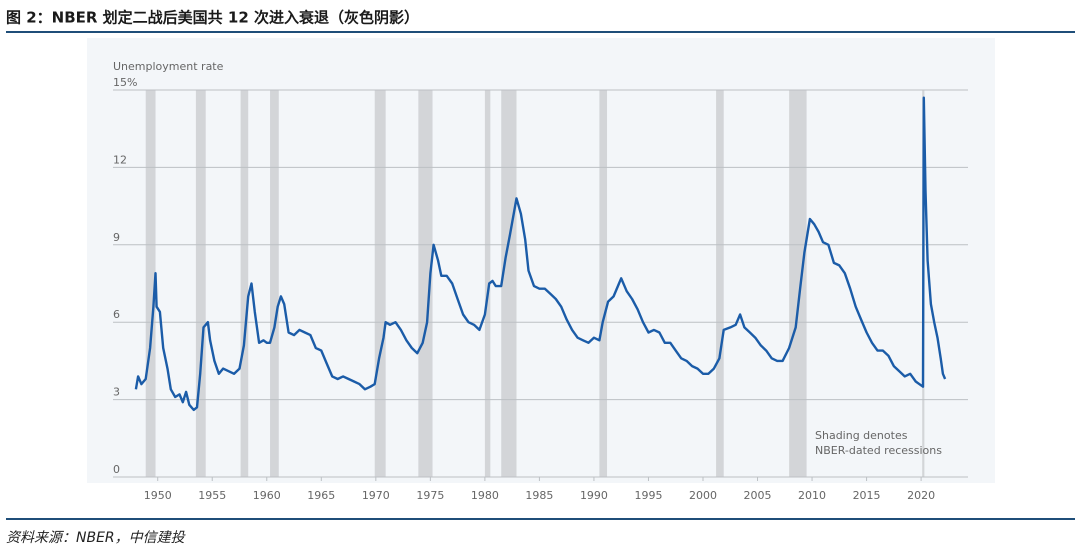 This screenshot has height=552, width=1080. Describe the element at coordinates (921, 495) in the screenshot. I see `x-tick-label: 2020` at that location.